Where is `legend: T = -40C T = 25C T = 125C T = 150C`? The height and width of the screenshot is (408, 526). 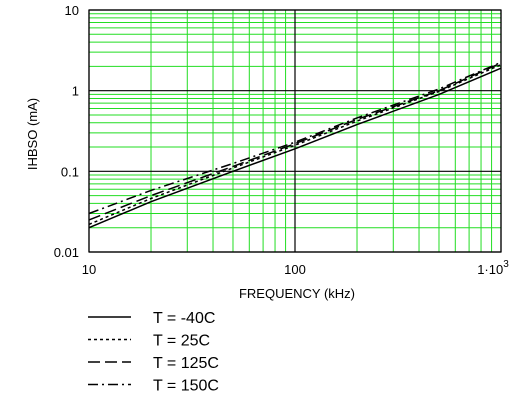
legend: T = -40C T = 25C T = 125C T = 150C is located at coordinates (153, 352).